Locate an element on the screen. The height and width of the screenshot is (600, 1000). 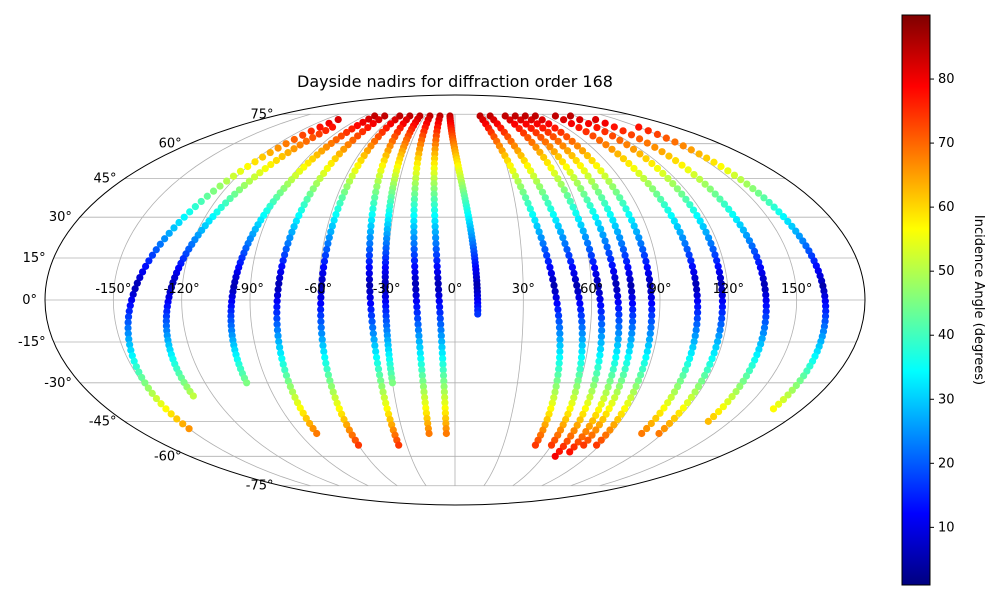
x-tick-label: 0° is located at coordinates (455, 289).